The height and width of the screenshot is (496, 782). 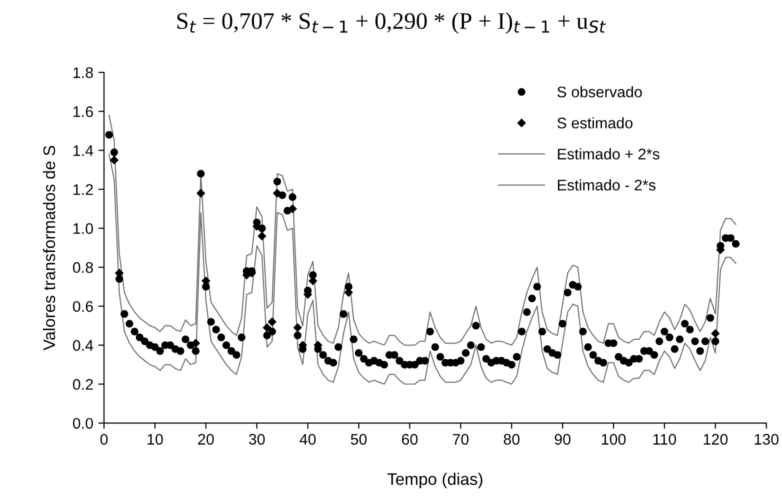 What do you see at coordinates (206, 439) in the screenshot?
I see `x-tick-label: 20` at bounding box center [206, 439].